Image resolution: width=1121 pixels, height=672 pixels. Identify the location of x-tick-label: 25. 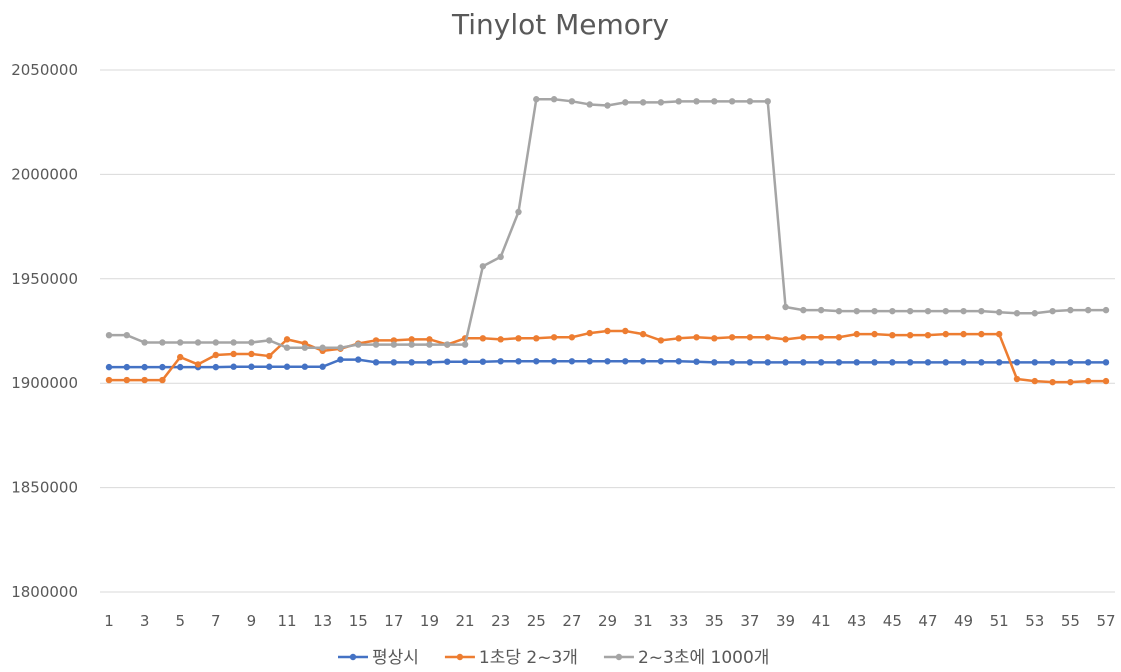
(536, 621).